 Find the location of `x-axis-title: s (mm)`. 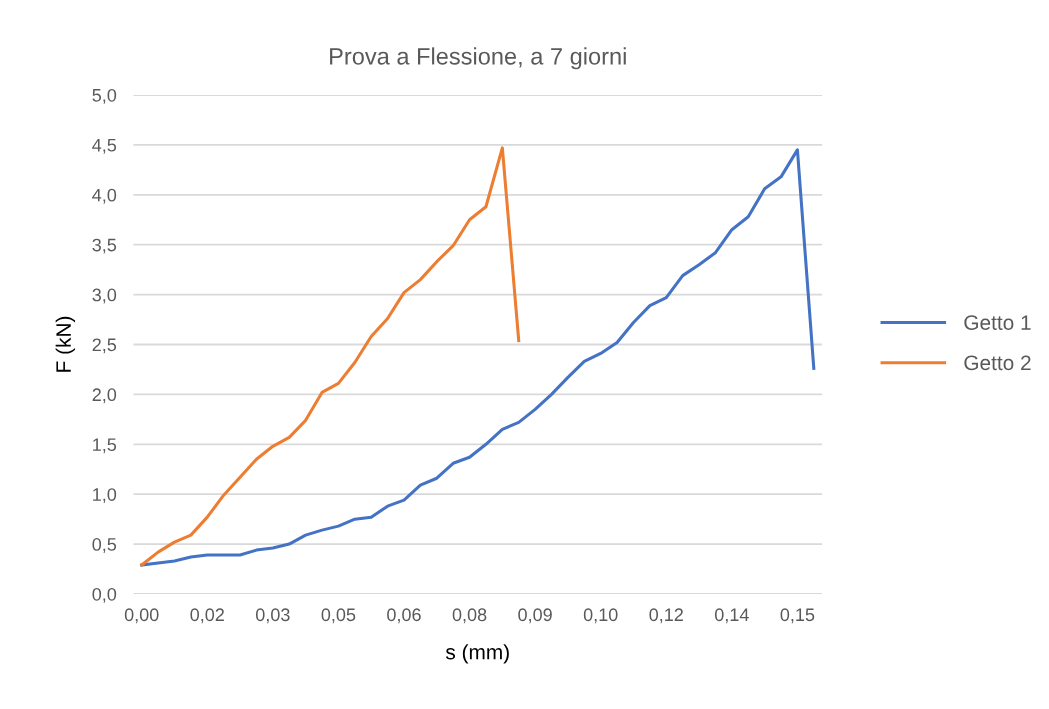

x-axis-title: s (mm) is located at coordinates (477, 654).